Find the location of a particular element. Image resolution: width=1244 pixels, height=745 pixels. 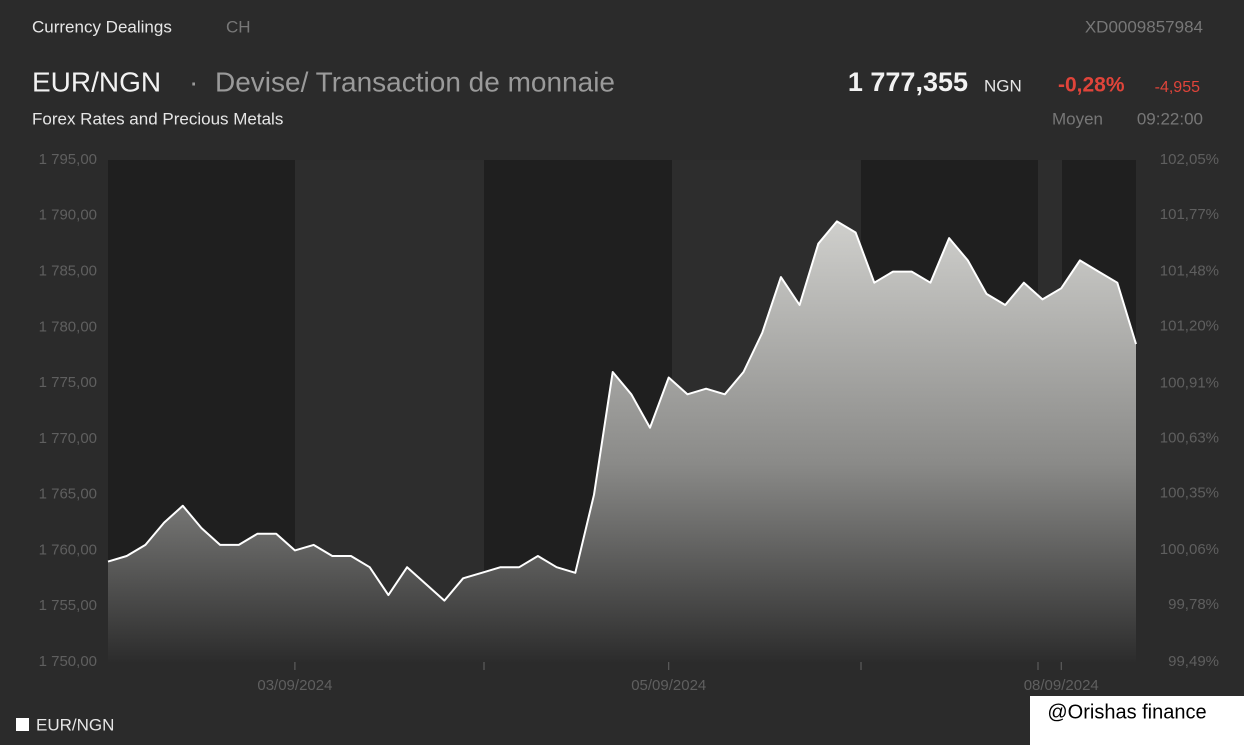

y-tick-label: 1 770,00 is located at coordinates (68, 438).